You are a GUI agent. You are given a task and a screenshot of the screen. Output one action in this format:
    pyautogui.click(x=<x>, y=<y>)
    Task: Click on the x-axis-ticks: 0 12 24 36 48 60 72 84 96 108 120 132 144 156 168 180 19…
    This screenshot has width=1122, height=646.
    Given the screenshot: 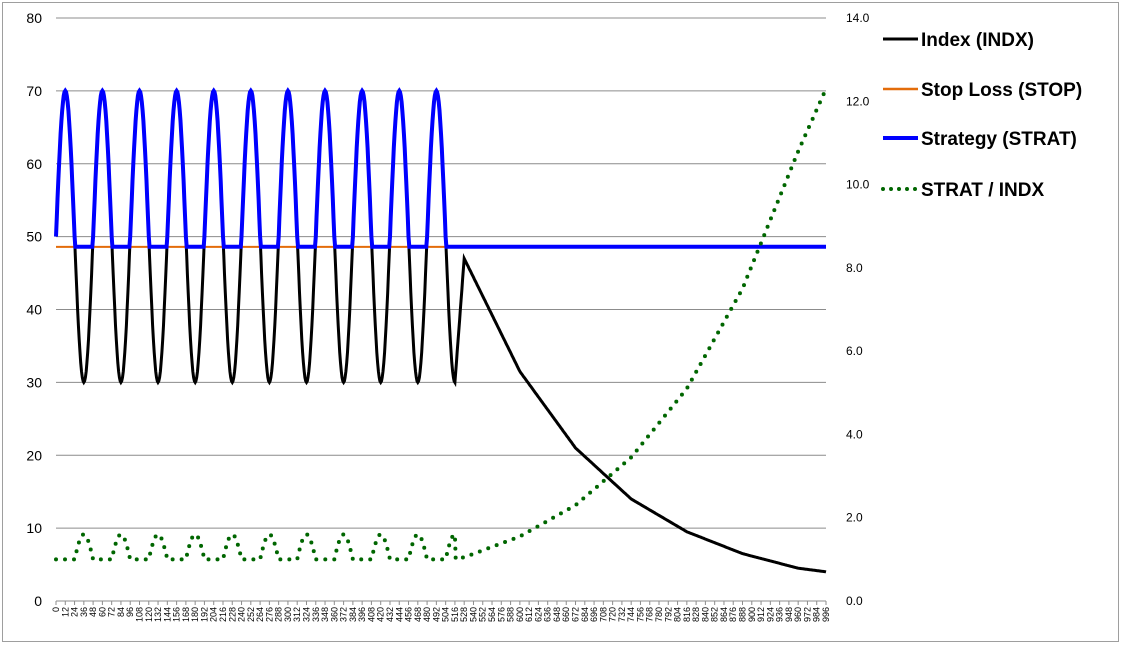 What is the action you would take?
    pyautogui.click(x=441, y=611)
    